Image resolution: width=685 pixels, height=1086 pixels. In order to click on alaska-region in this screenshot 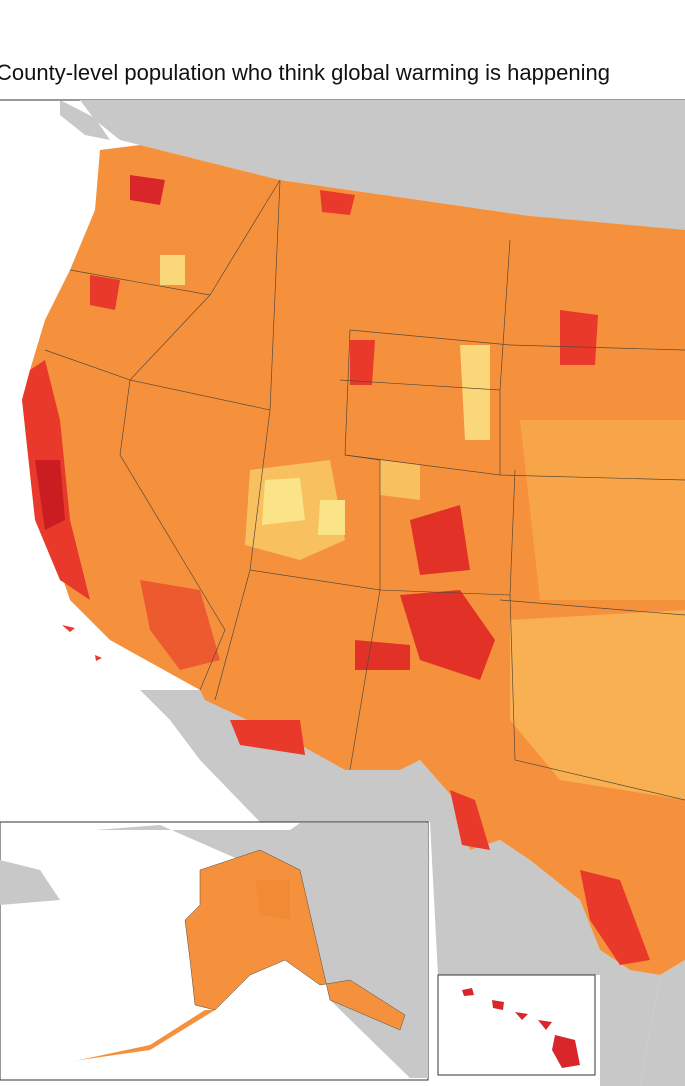, I will do `click(272, 900)`.